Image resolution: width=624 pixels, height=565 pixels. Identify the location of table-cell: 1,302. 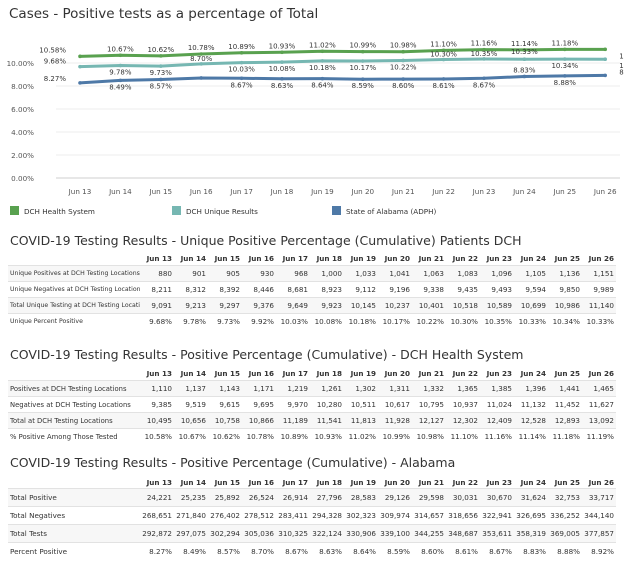
(361, 388).